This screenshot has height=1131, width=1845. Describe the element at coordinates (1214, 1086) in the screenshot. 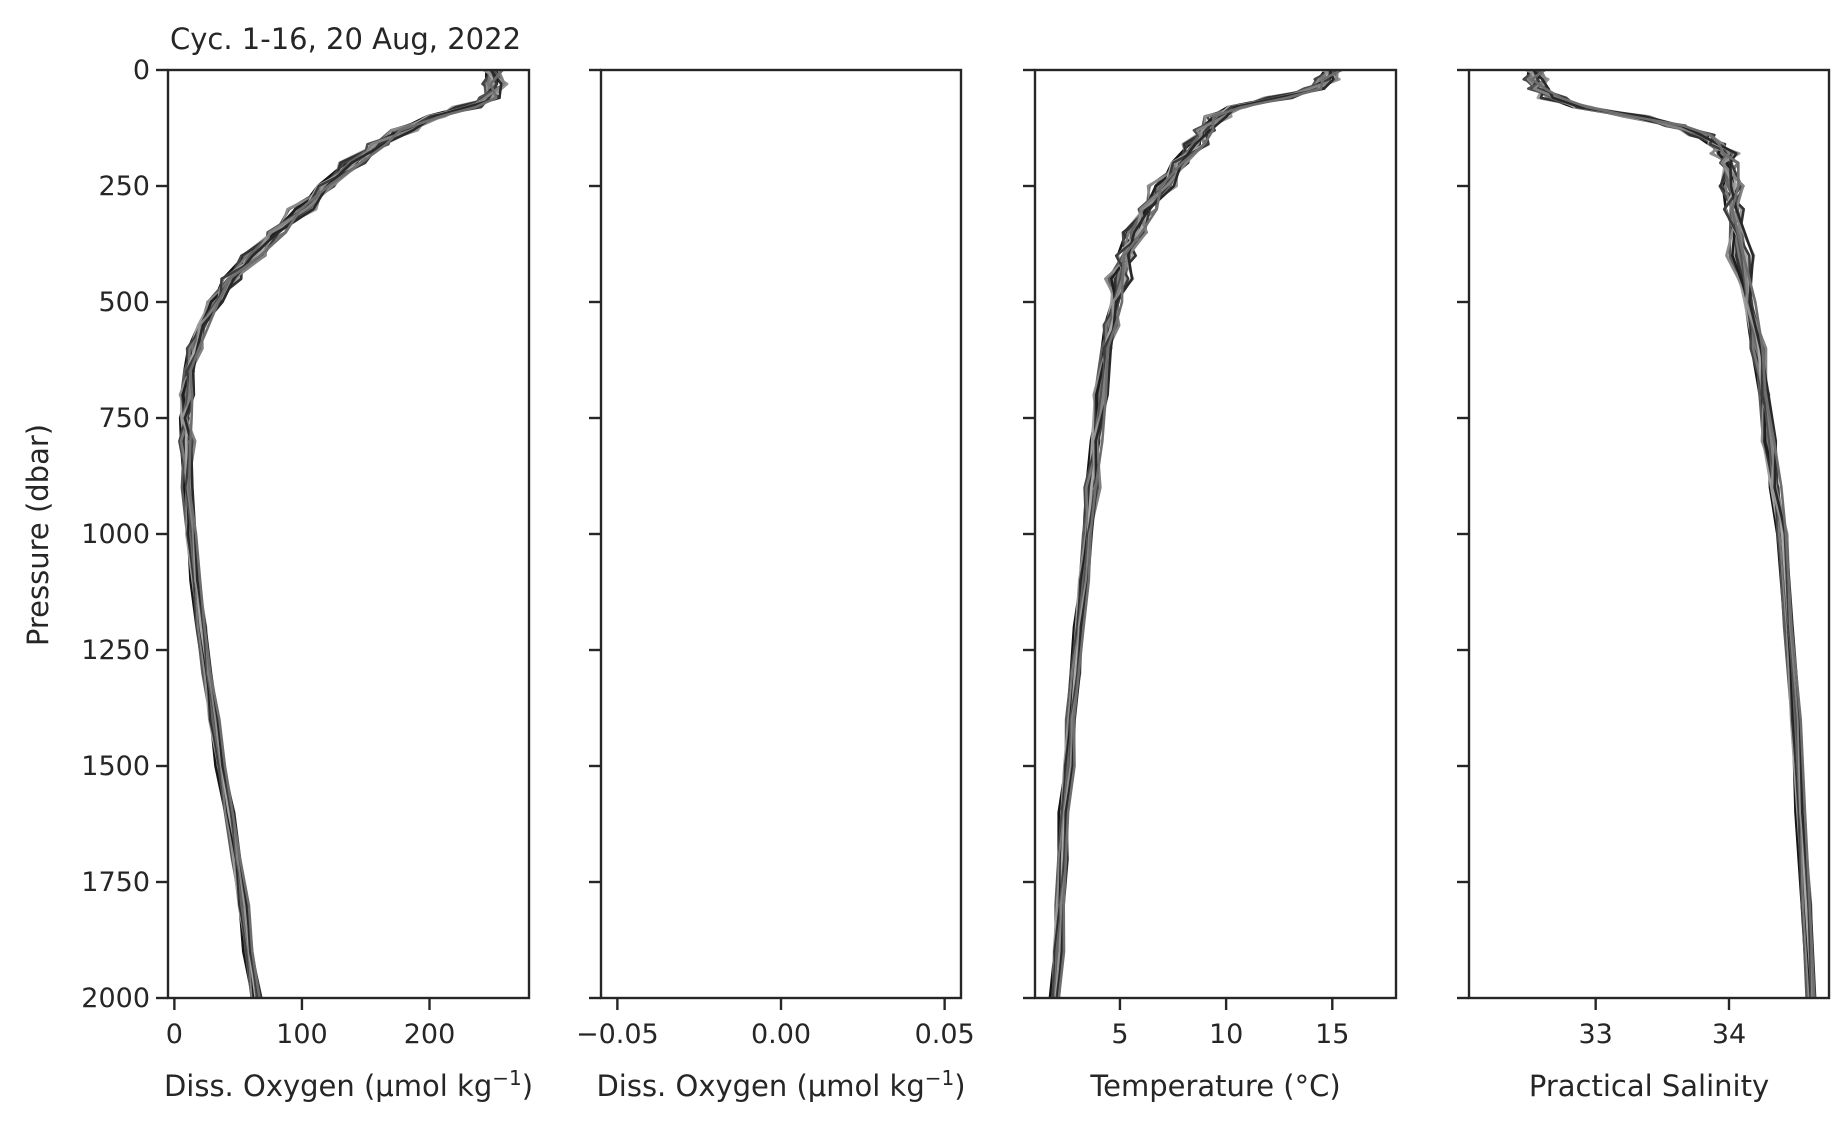

I see `x-axis-label: Temperature (°C)` at that location.